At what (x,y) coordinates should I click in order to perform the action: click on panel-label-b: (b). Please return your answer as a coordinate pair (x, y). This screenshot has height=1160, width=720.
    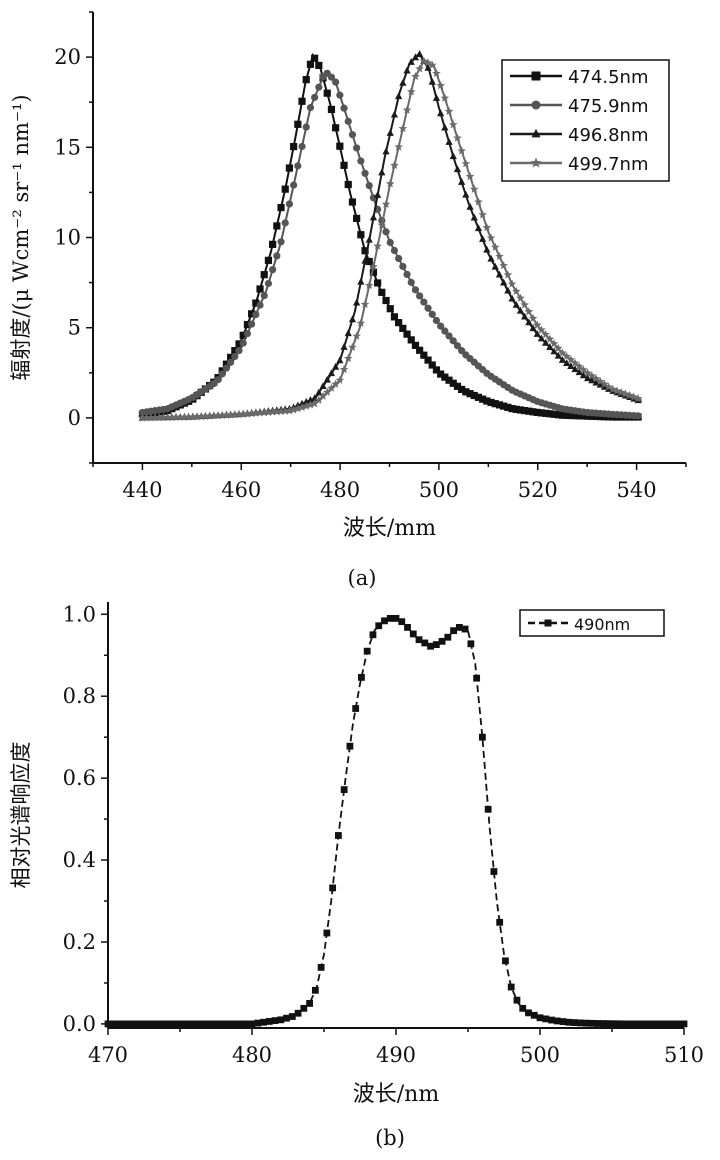
    Looking at the image, I should click on (390, 1138).